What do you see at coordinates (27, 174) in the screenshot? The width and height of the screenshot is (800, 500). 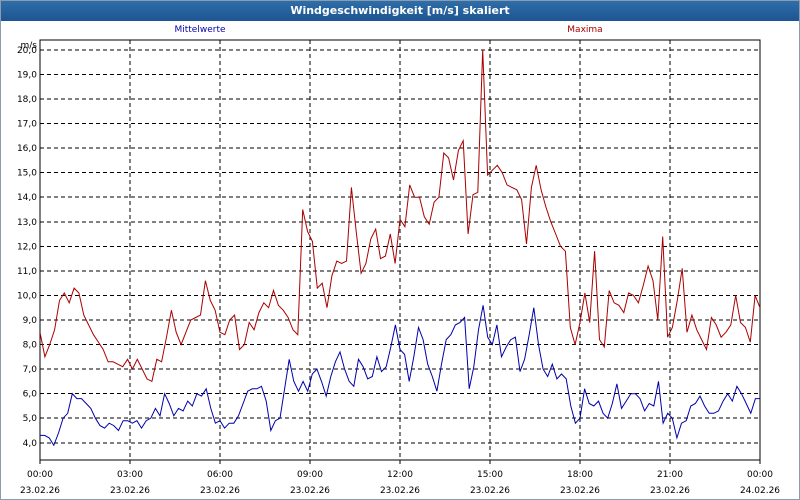 I see `y-tick-label: 15,0` at bounding box center [27, 174].